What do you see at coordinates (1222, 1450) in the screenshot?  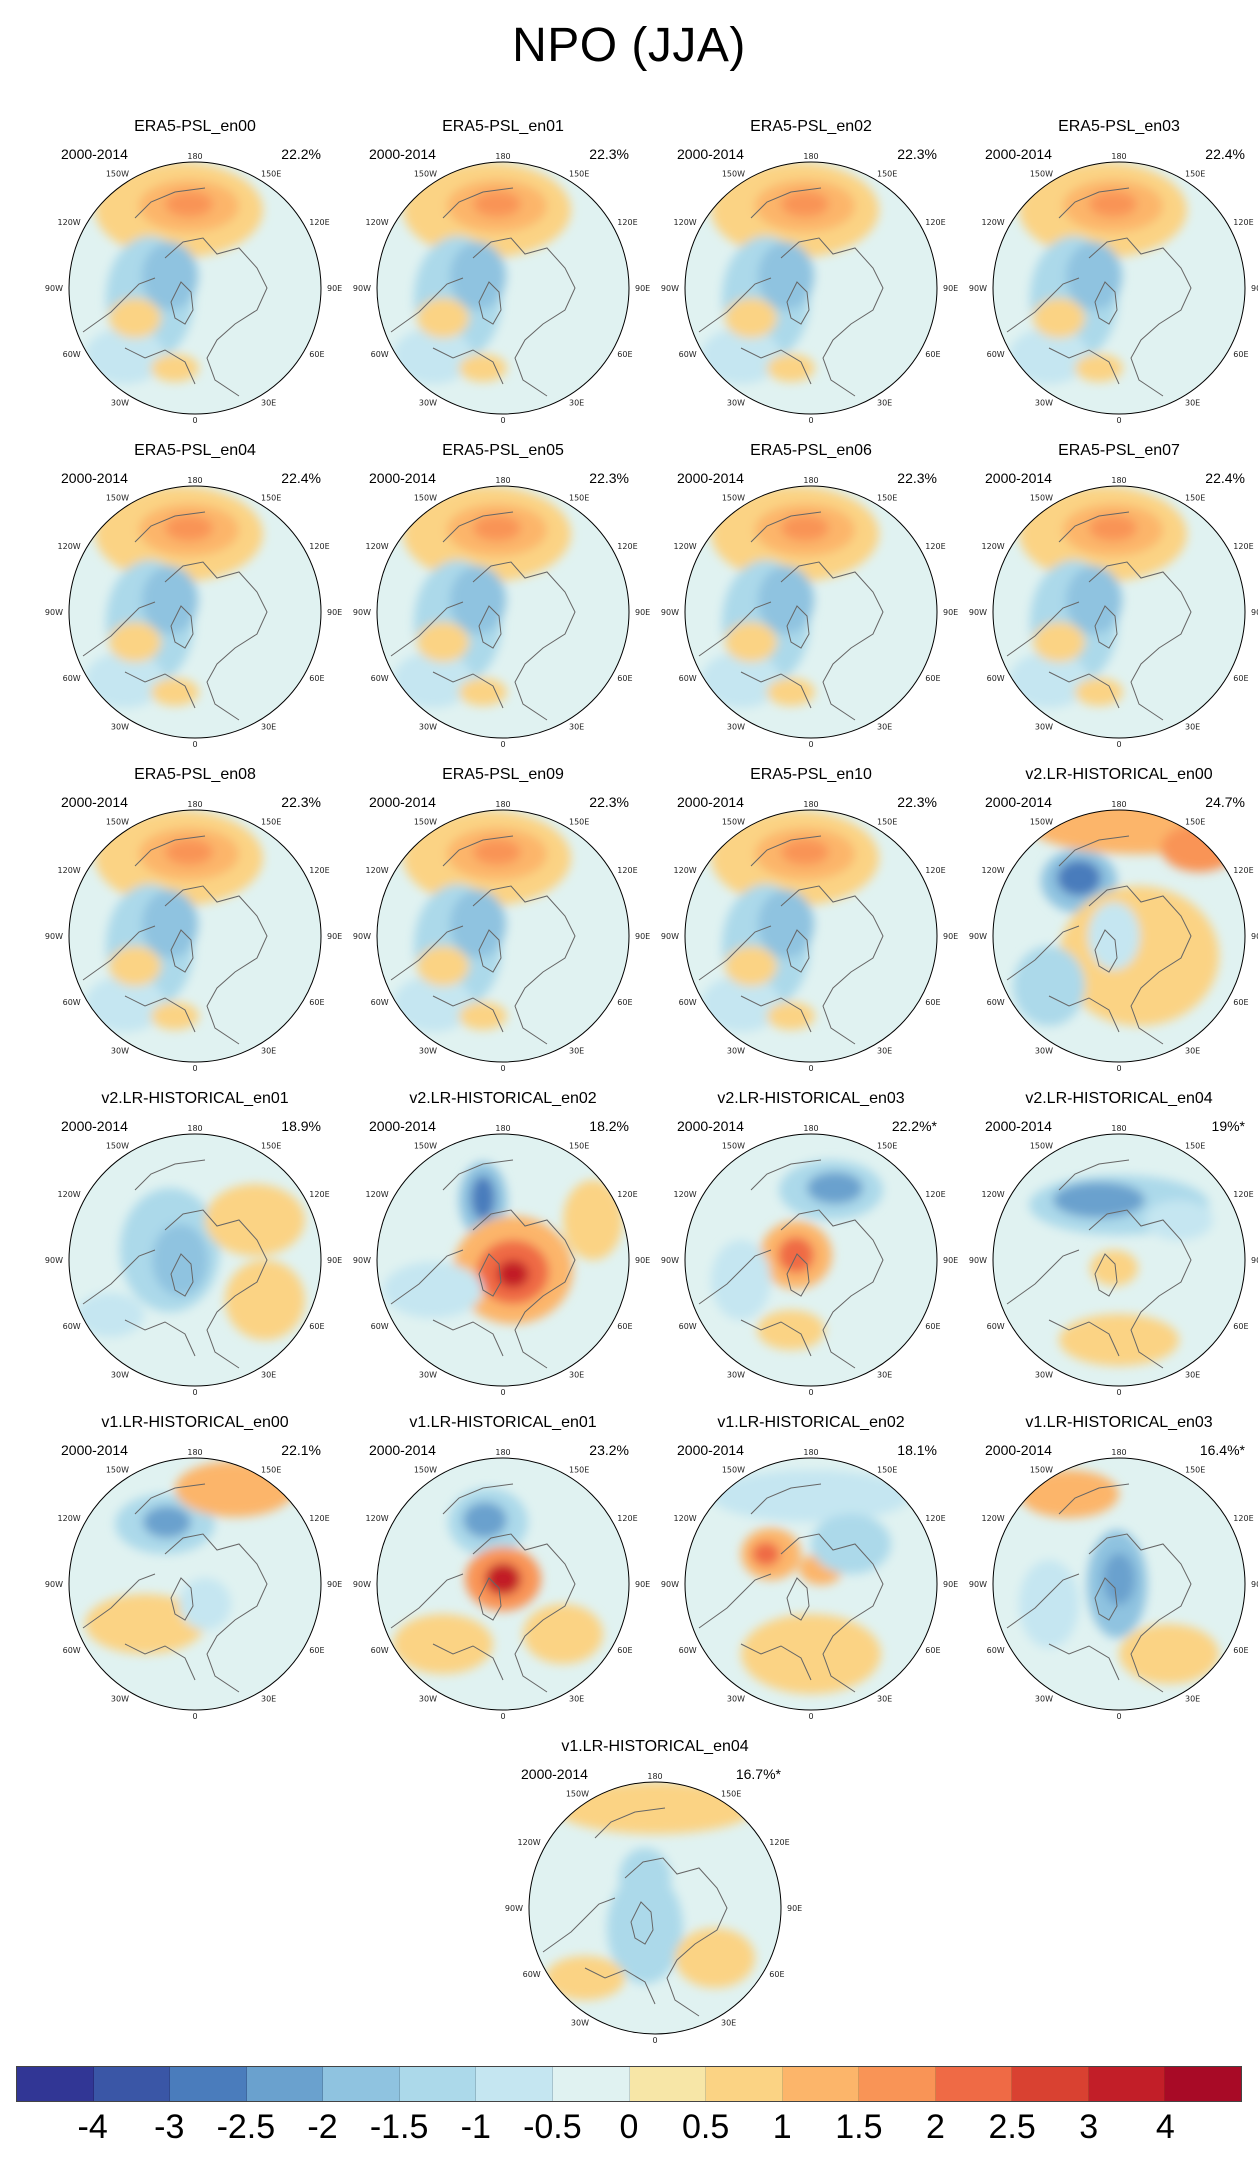 I see `panel-variance-percent: 16.4%*` at bounding box center [1222, 1450].